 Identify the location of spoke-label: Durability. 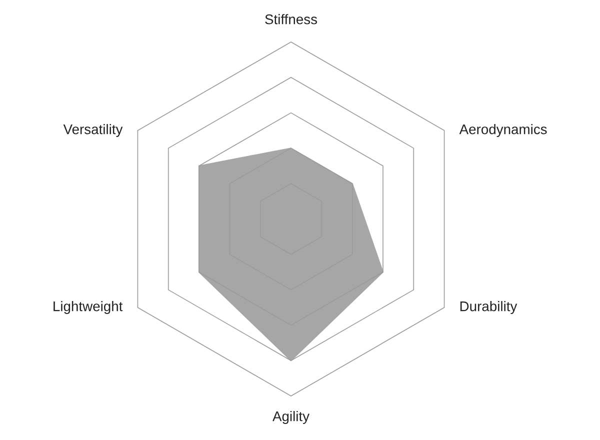
(489, 307).